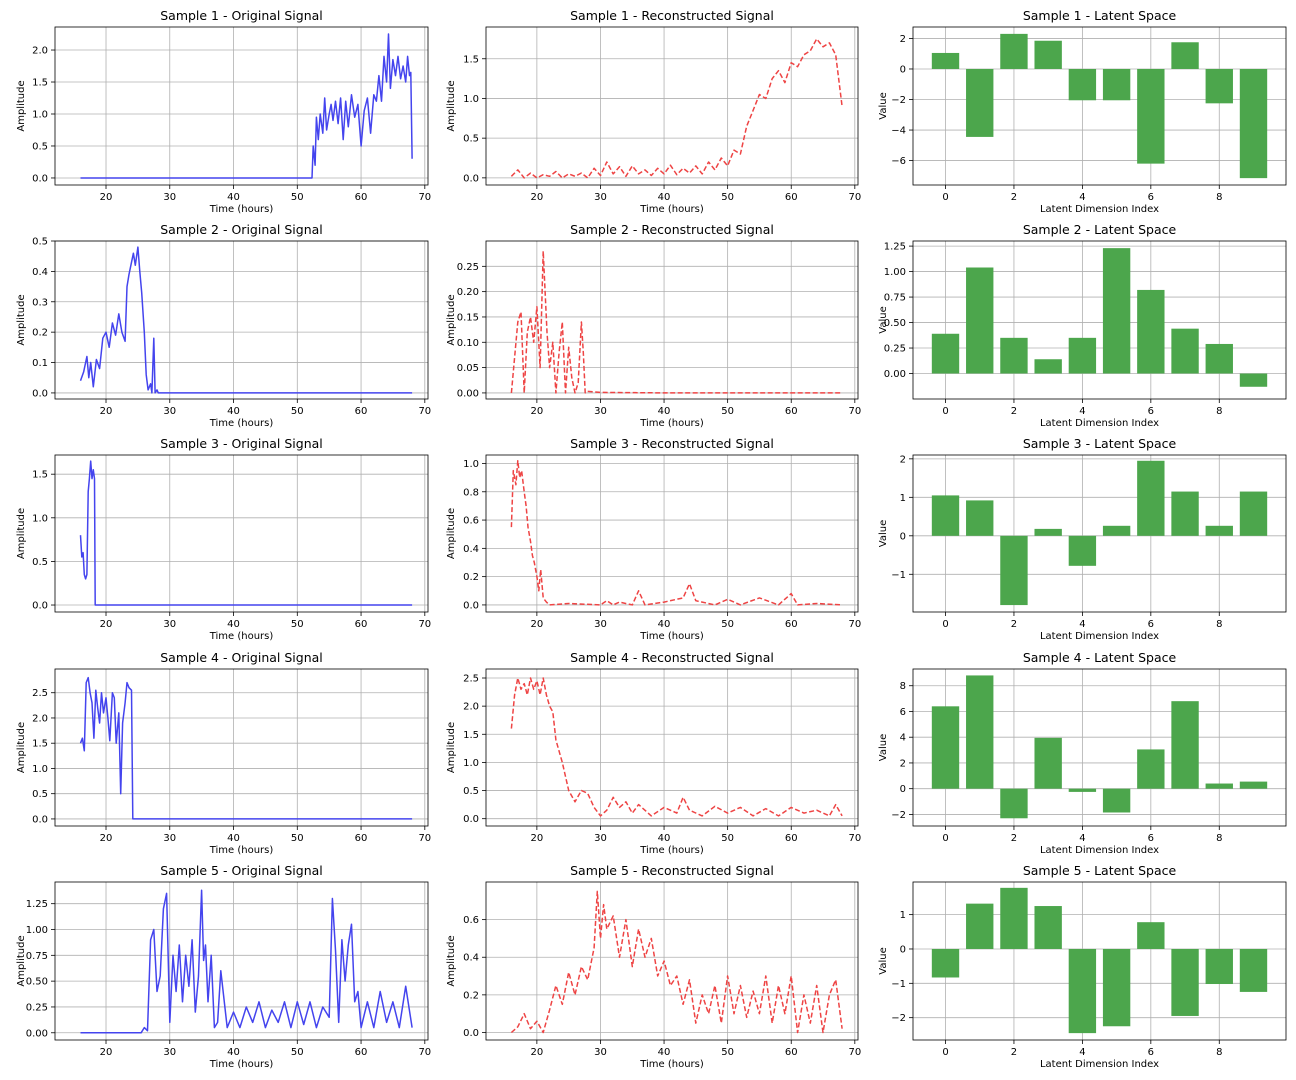 This screenshot has width=1296, height=1080. What do you see at coordinates (676, 747) in the screenshot?
I see `reconstructed-signal-line` at bounding box center [676, 747].